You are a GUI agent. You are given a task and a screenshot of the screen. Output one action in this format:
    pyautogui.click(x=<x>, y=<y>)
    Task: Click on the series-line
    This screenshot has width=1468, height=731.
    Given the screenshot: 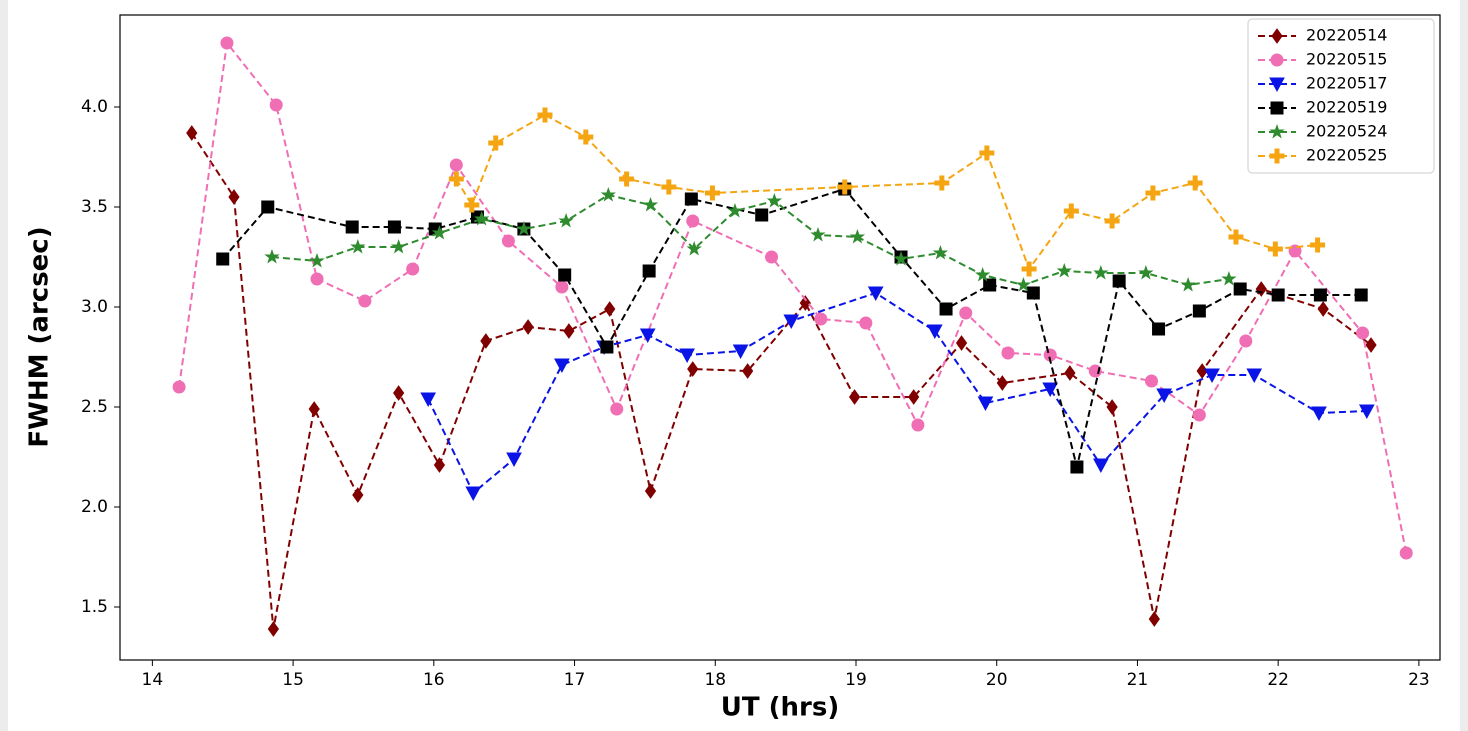 What is the action you would take?
    pyautogui.click(x=750, y=240)
    